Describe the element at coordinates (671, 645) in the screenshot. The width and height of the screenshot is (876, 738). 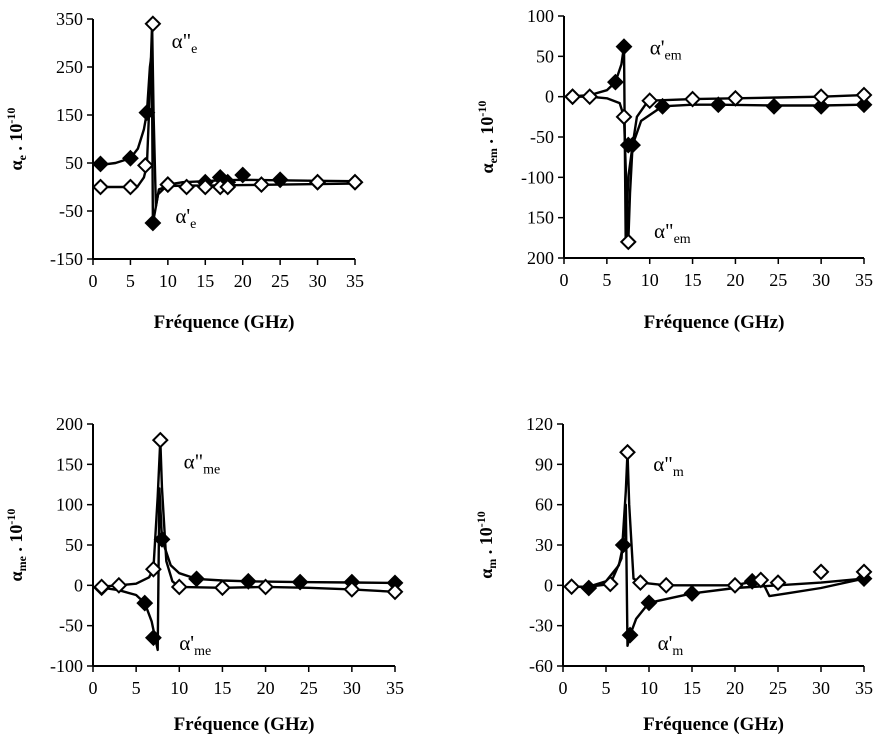
I see `series-annotation: α'm` at that location.